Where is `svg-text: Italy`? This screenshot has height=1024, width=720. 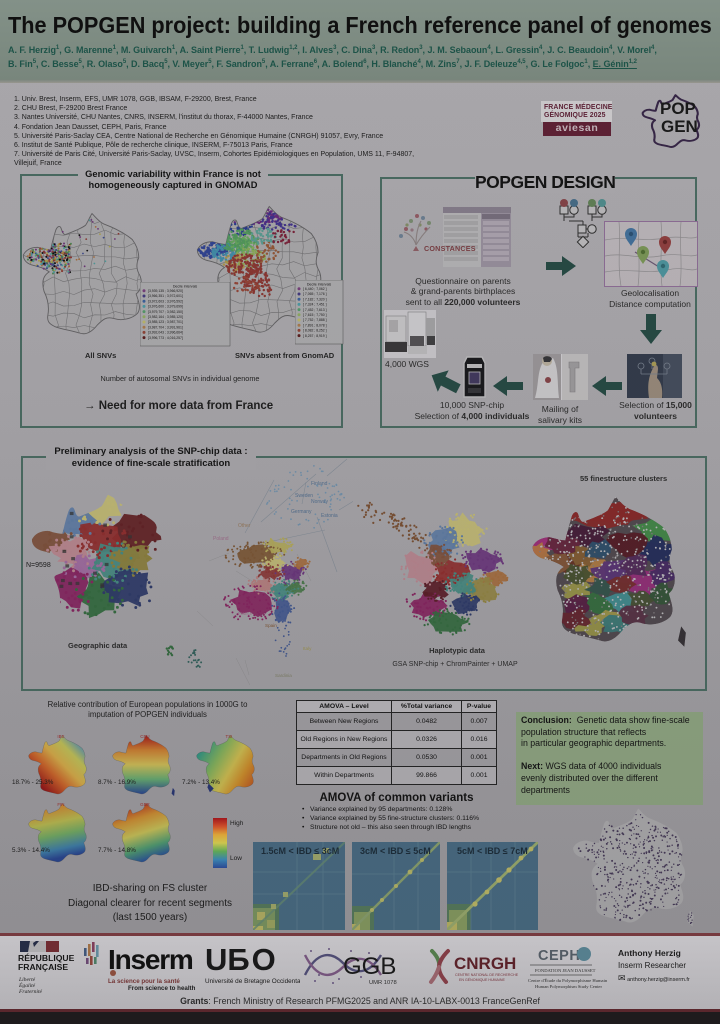
svg-text: Italy is located at coordinates (307, 648).